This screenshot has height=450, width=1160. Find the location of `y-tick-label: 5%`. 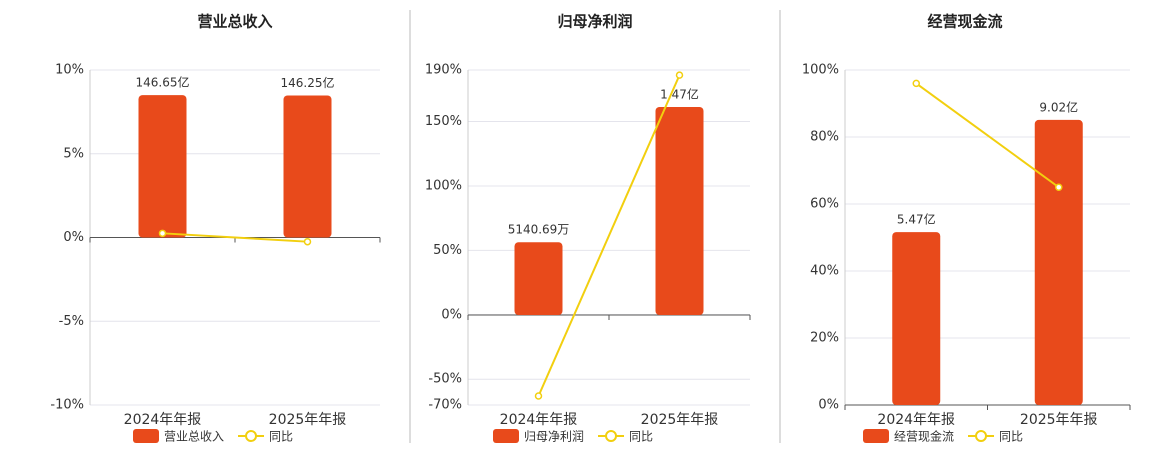

y-tick-label: 5% is located at coordinates (73, 153).